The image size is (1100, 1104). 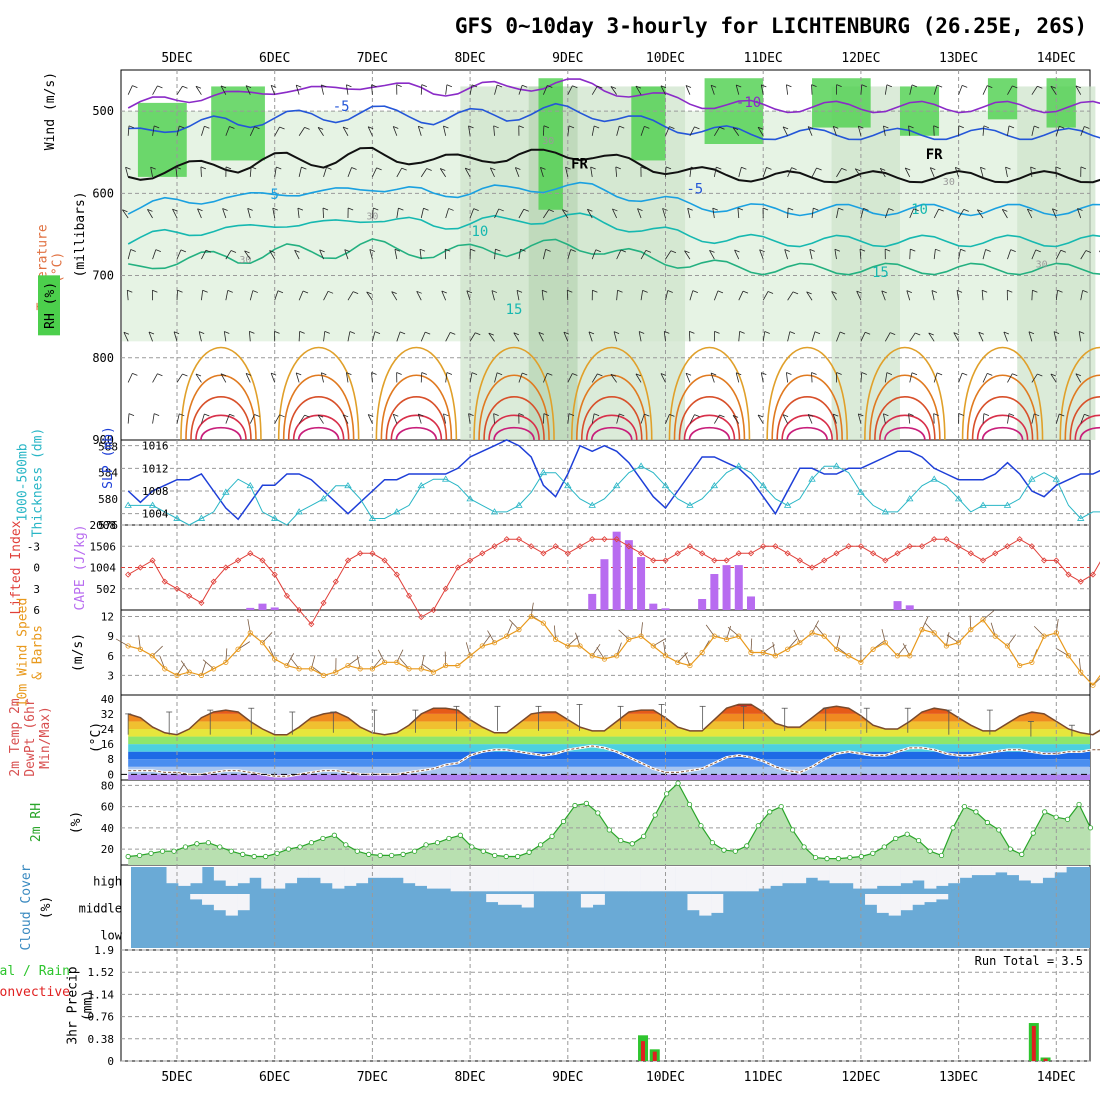 I want to click on rh-unit-label-line: (%), so click(x=76, y=822).